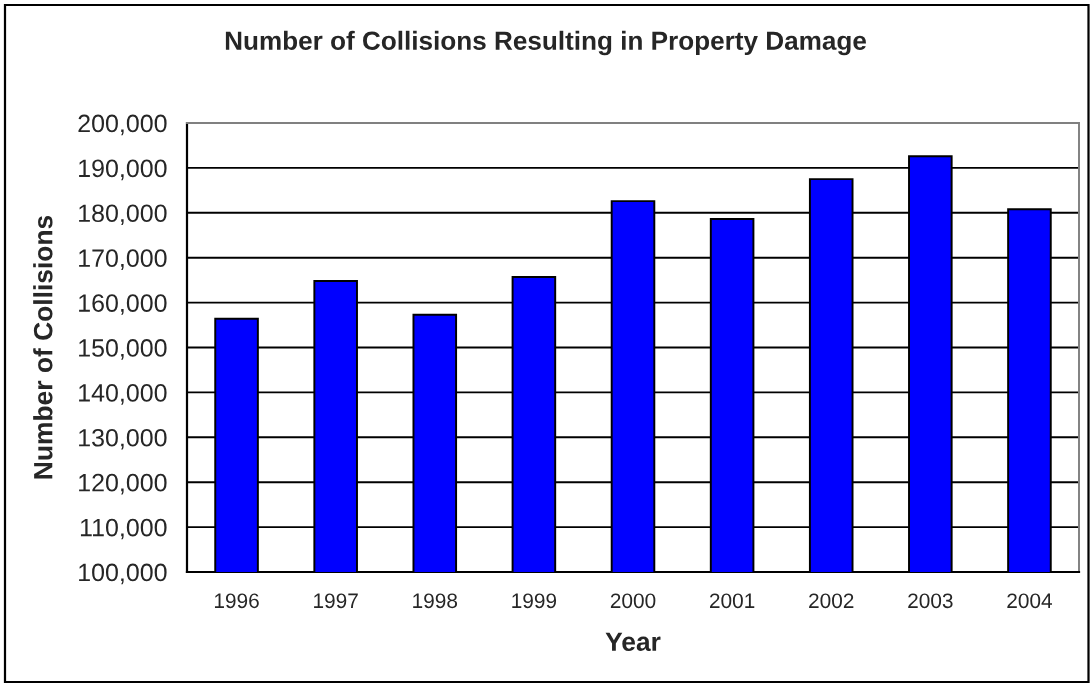  Describe the element at coordinates (545, 43) in the screenshot. I see `chart-title: Number of Collisions Resulting in Property Damage` at that location.